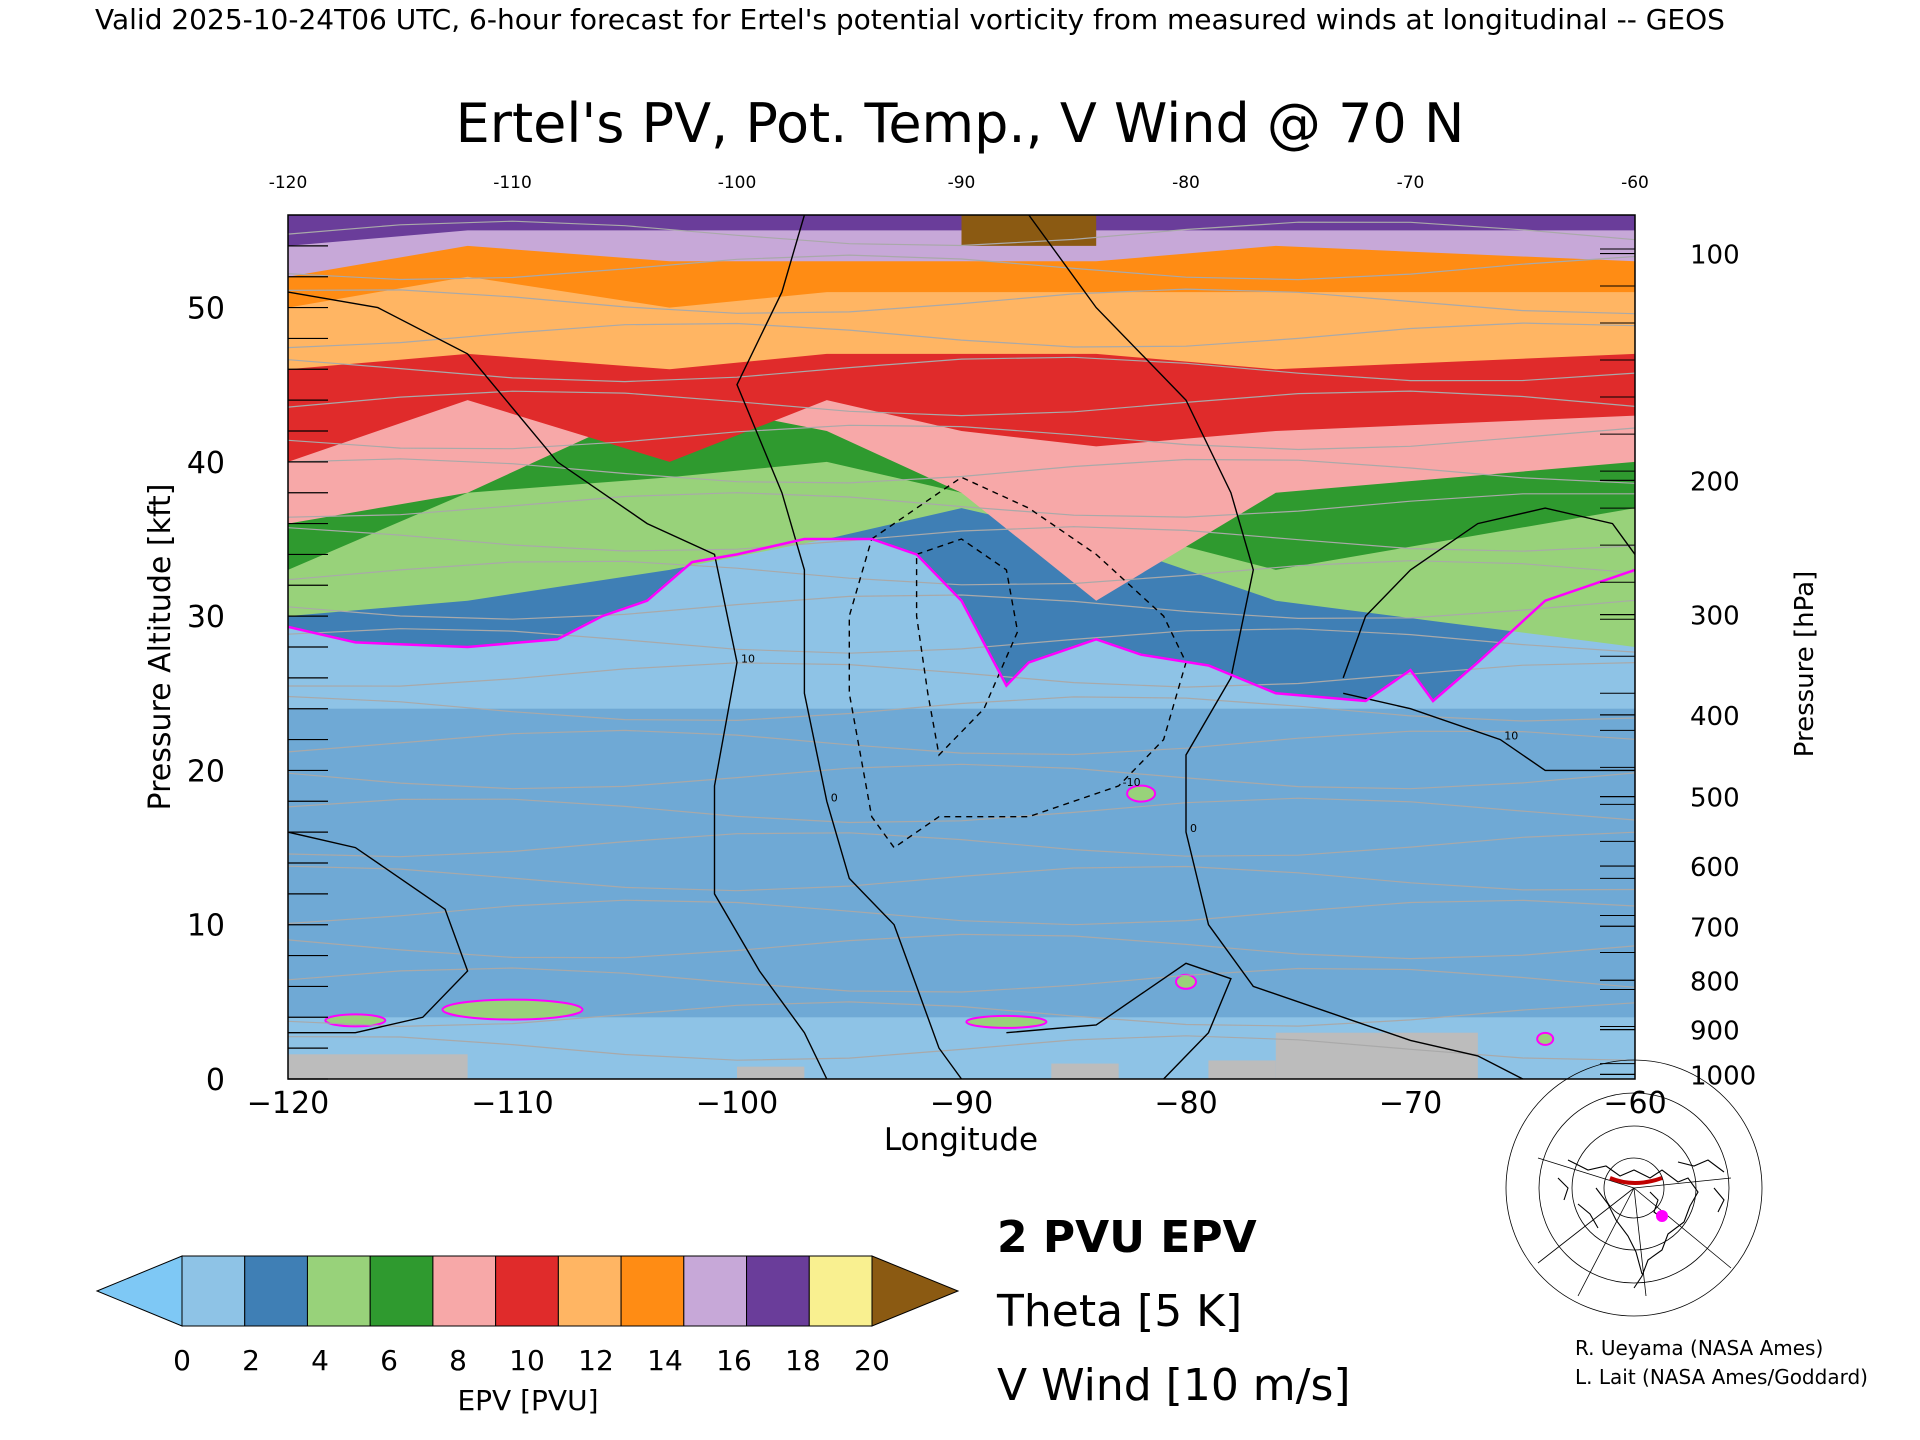 The image size is (1920, 1440). What do you see at coordinates (1634, 1103) in the screenshot?
I see `x-tick-label: −60` at bounding box center [1634, 1103].